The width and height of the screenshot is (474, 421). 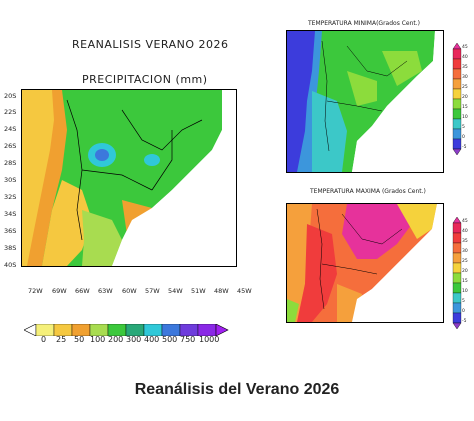 I want to click on tmin-colorbar, so click(x=457, y=100).